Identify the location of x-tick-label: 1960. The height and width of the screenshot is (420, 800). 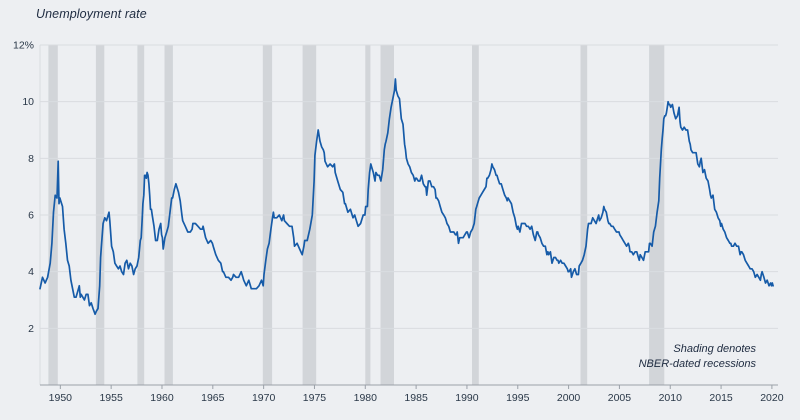
(162, 398).